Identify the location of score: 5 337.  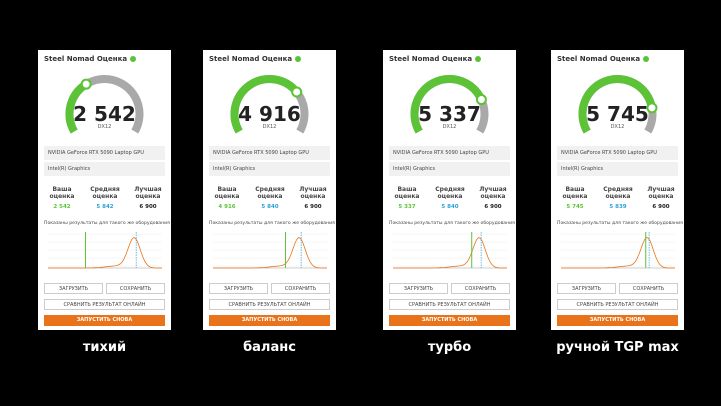
(449, 114).